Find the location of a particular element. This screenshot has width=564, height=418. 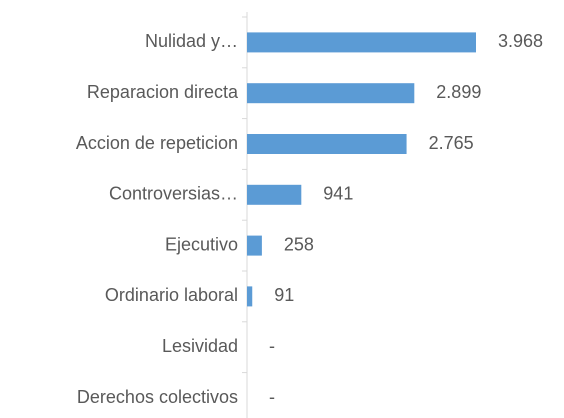

value-label: 91 is located at coordinates (284, 295).